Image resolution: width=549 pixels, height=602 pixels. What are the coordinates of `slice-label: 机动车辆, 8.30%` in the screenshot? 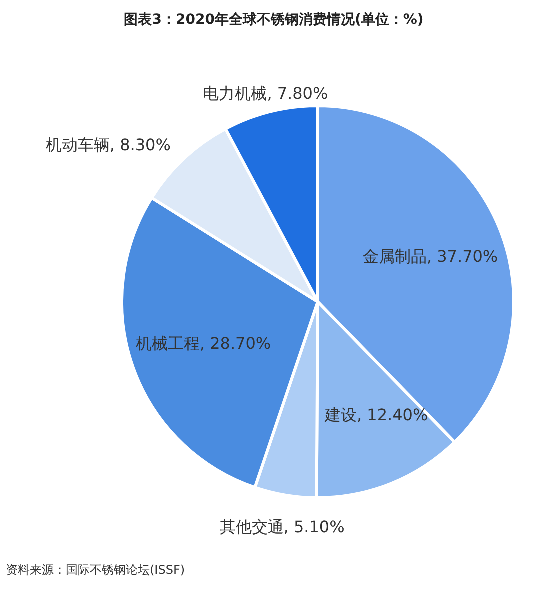 It's located at (108, 144).